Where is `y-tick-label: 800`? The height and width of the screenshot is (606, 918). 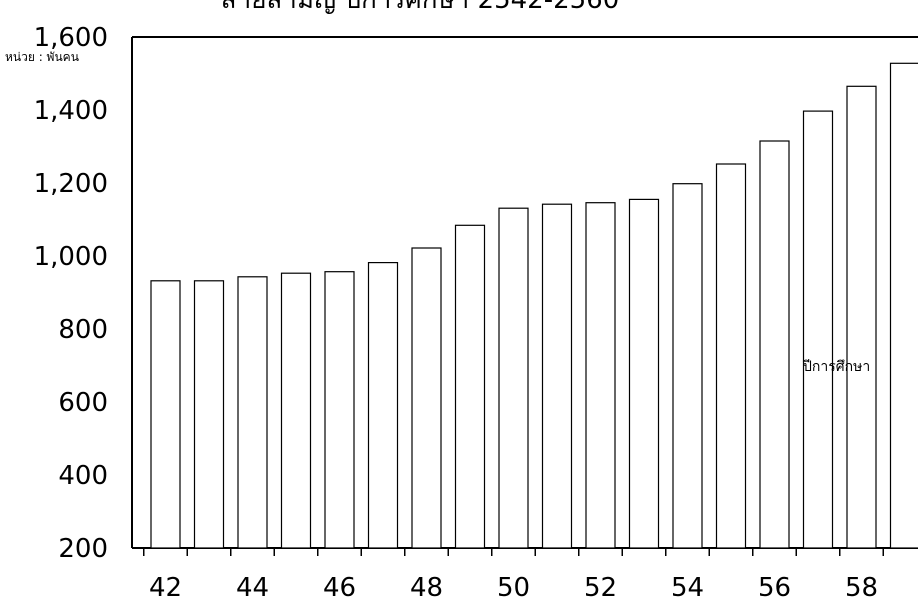 y-tick-label: 800 is located at coordinates (83, 330).